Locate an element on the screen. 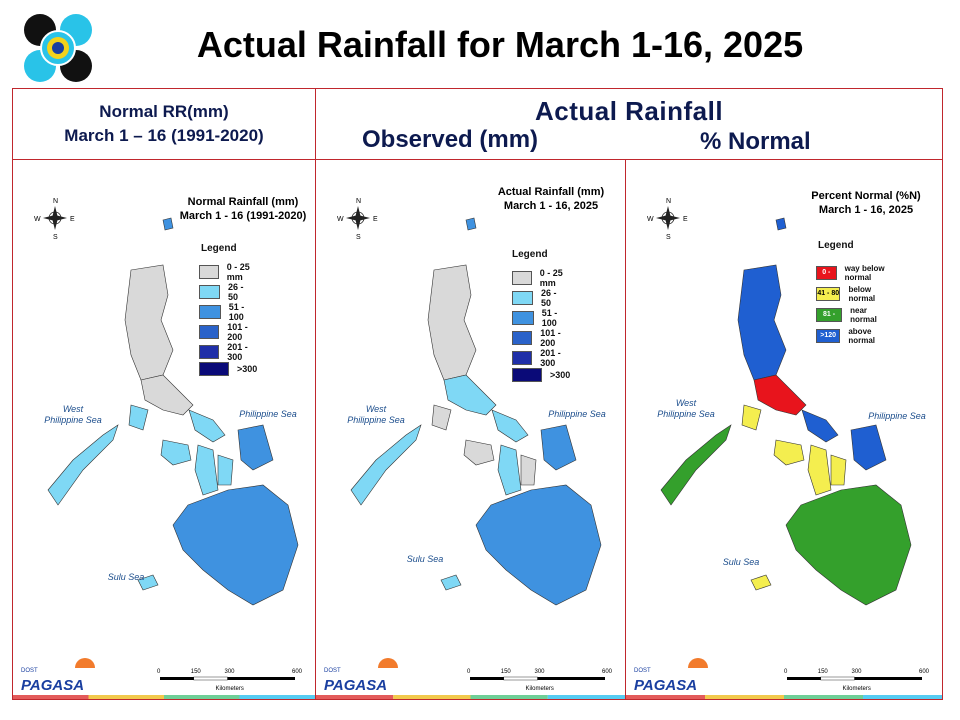 This screenshot has width=960, height=720. compass-label-w: W is located at coordinates (650, 219).